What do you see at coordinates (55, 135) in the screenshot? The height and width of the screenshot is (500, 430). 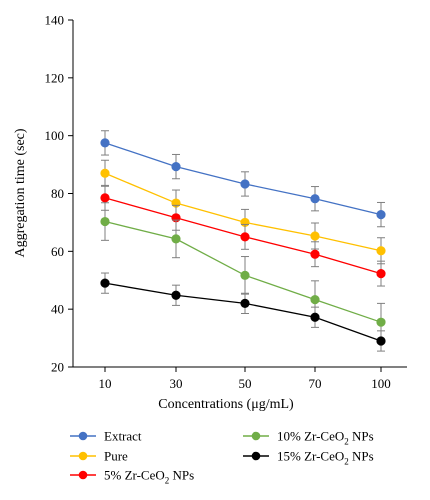 I see `y-tick-label: 100` at bounding box center [55, 135].